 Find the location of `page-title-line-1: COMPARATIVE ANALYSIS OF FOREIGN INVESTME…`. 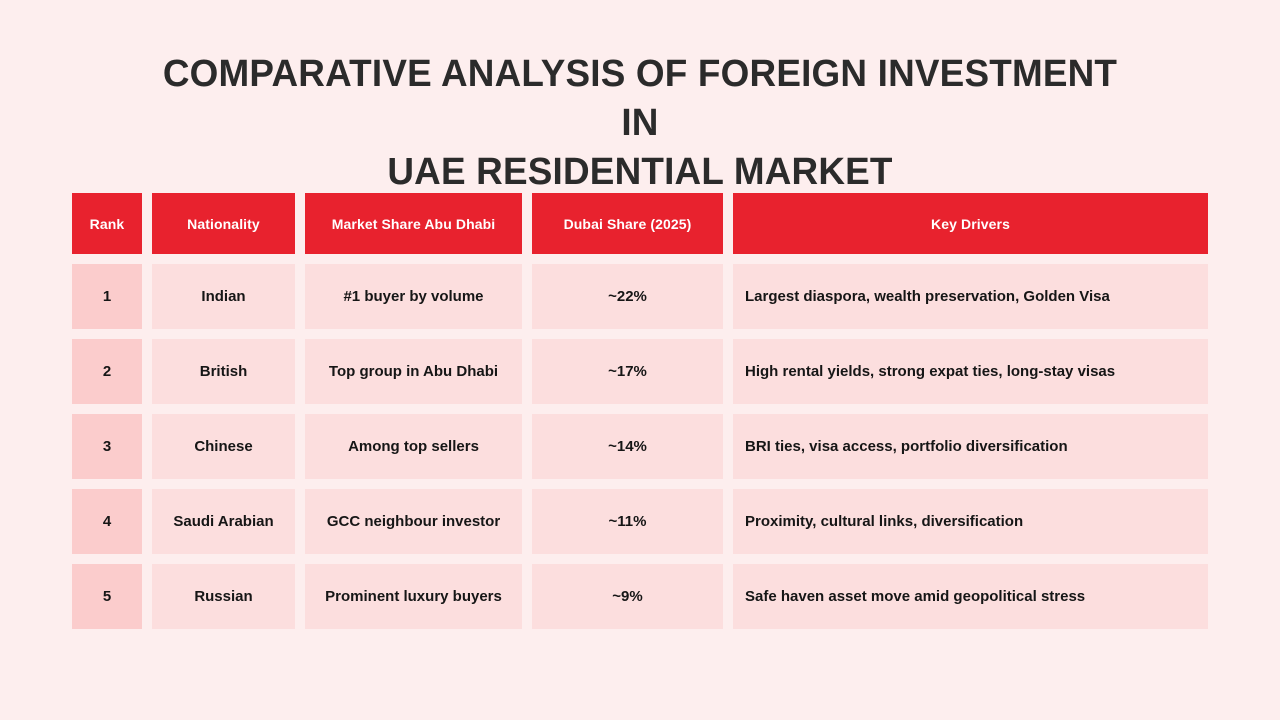

page-title-line-1: COMPARATIVE ANALYSIS OF FOREIGN INVESTME… is located at coordinates (640, 98).